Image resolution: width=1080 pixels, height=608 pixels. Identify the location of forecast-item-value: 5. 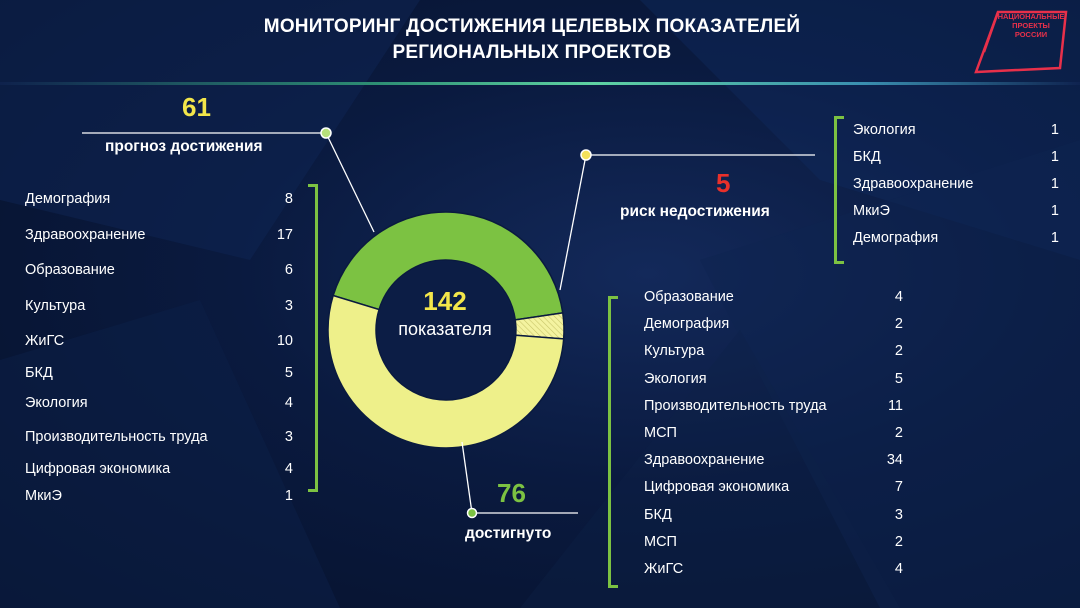
(288, 373).